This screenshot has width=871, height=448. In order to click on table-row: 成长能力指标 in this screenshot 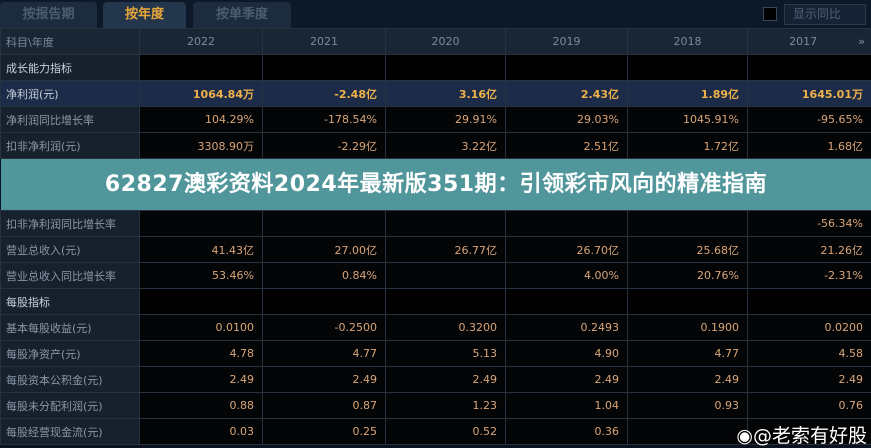, I will do `click(436, 68)`.